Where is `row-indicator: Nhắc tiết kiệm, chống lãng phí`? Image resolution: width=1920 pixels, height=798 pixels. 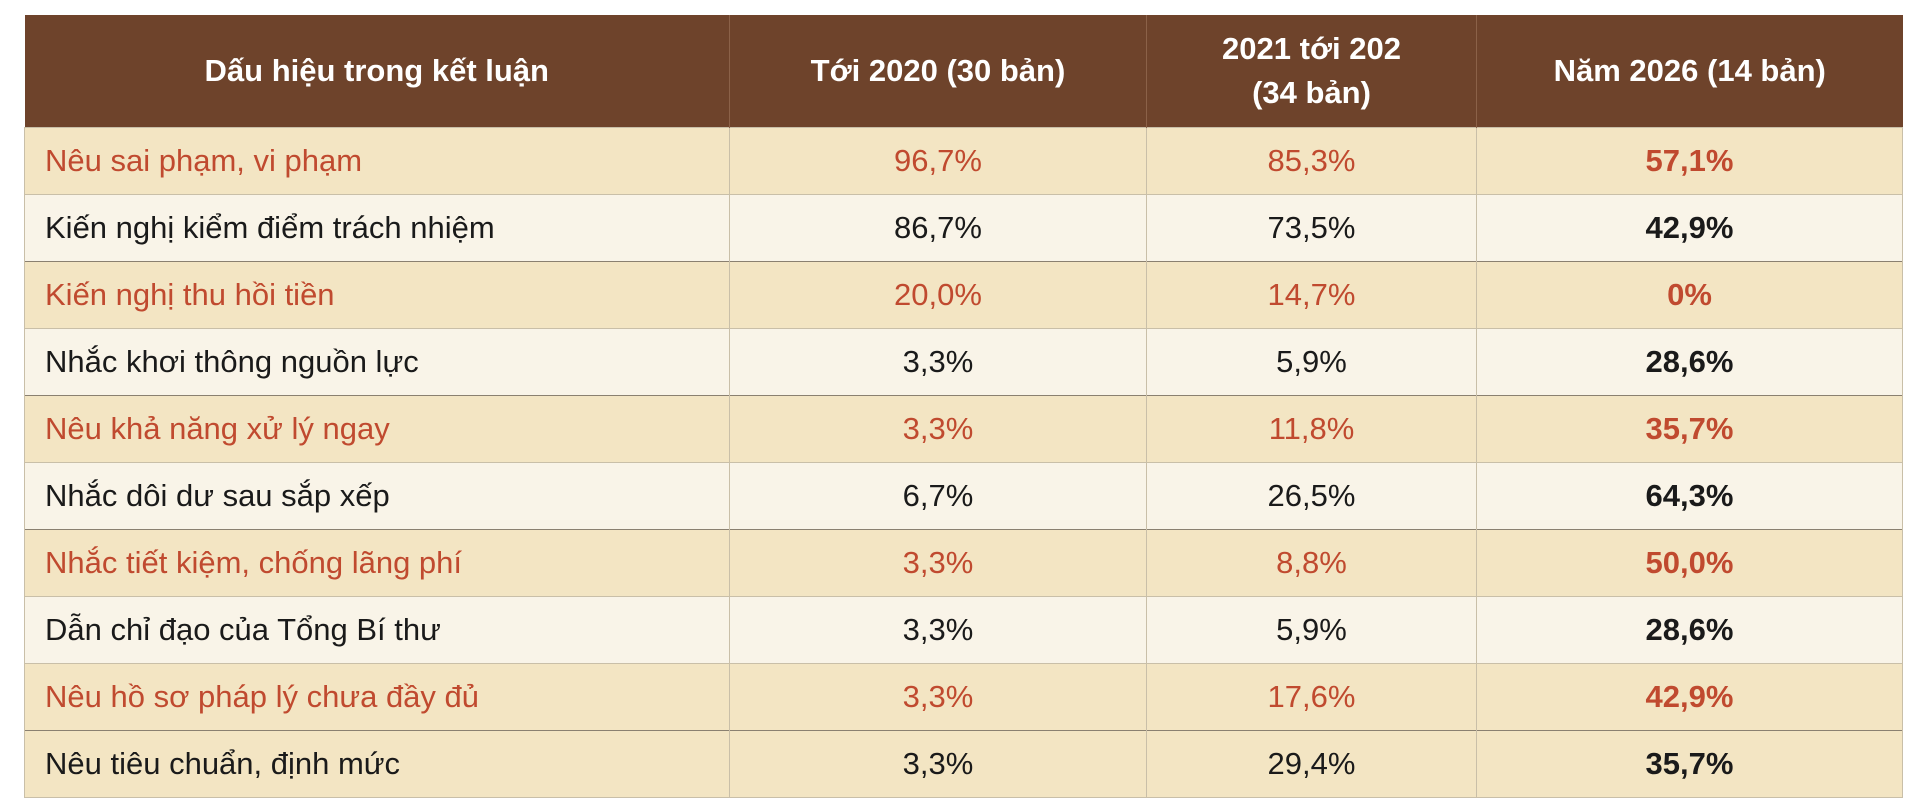
row-indicator: Nhắc tiết kiệm, chống lãng phí is located at coordinates (377, 563).